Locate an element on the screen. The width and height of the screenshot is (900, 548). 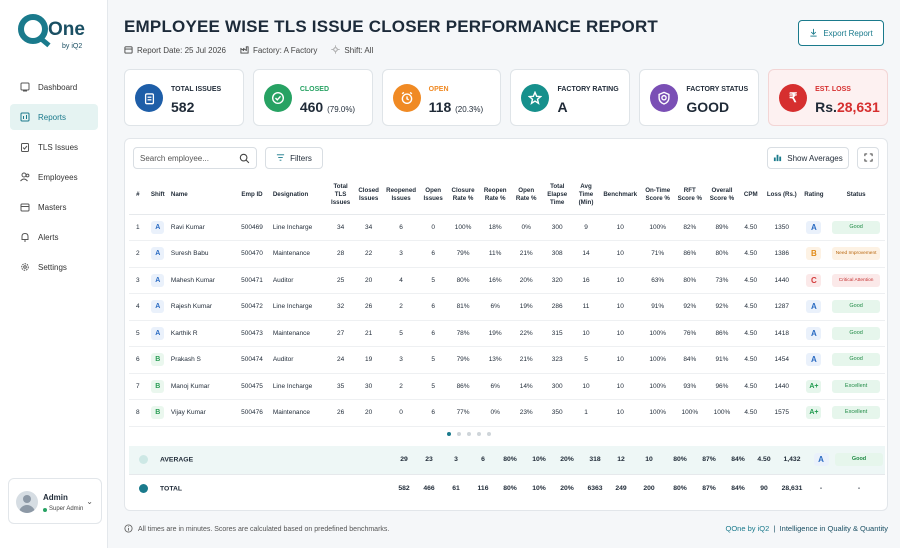
sidebar-item-masters: Masters is located at coordinates (54, 207).